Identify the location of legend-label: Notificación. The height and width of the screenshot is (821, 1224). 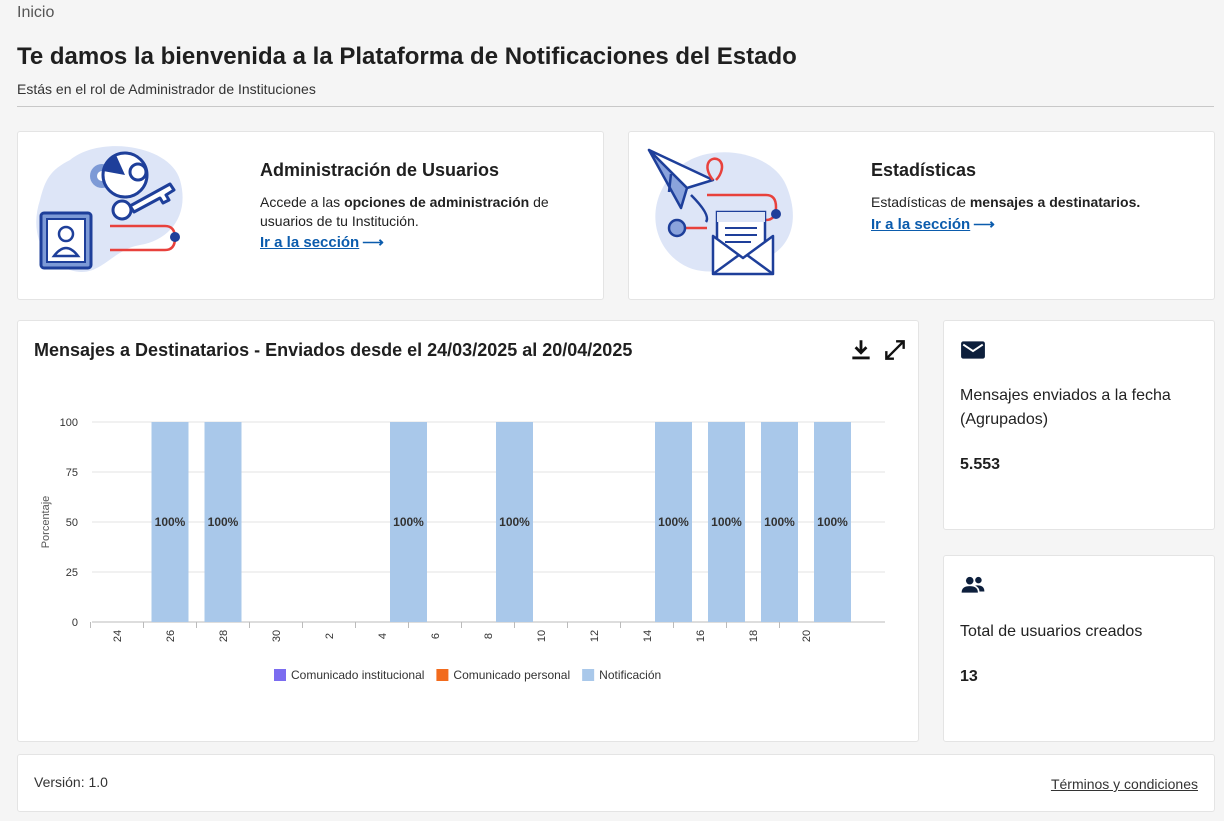
(630, 675).